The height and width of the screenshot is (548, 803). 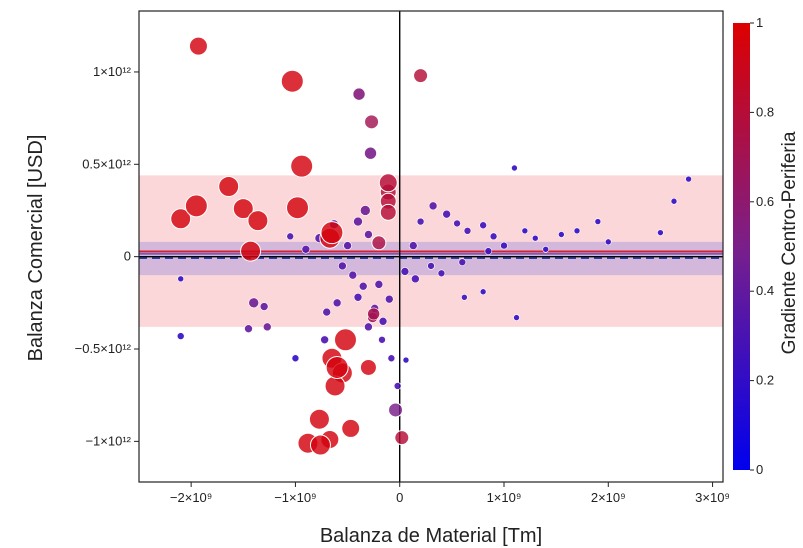 What do you see at coordinates (765, 201) in the screenshot?
I see `colorbar-tick-label: 0.6` at bounding box center [765, 201].